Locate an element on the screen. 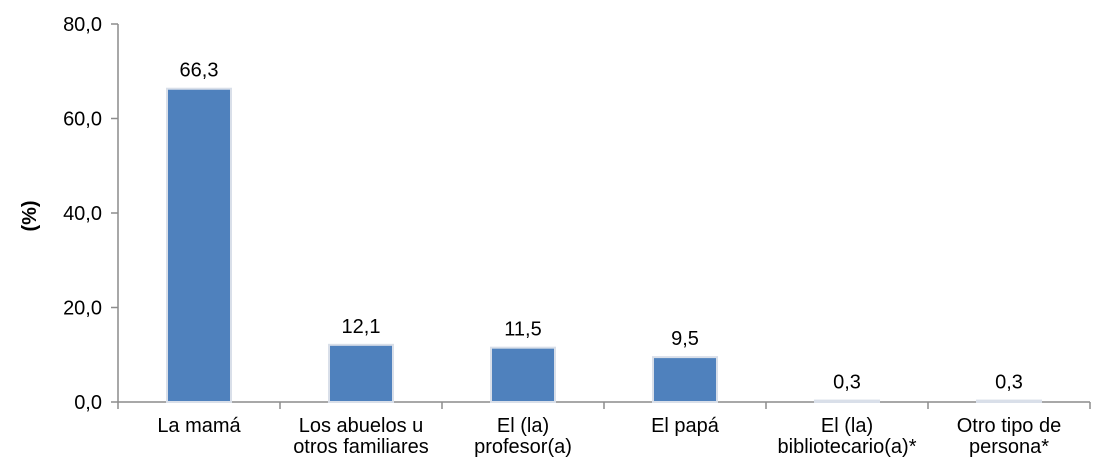 The height and width of the screenshot is (458, 1096). y-axis-title-group: (%) is located at coordinates (30, 215).